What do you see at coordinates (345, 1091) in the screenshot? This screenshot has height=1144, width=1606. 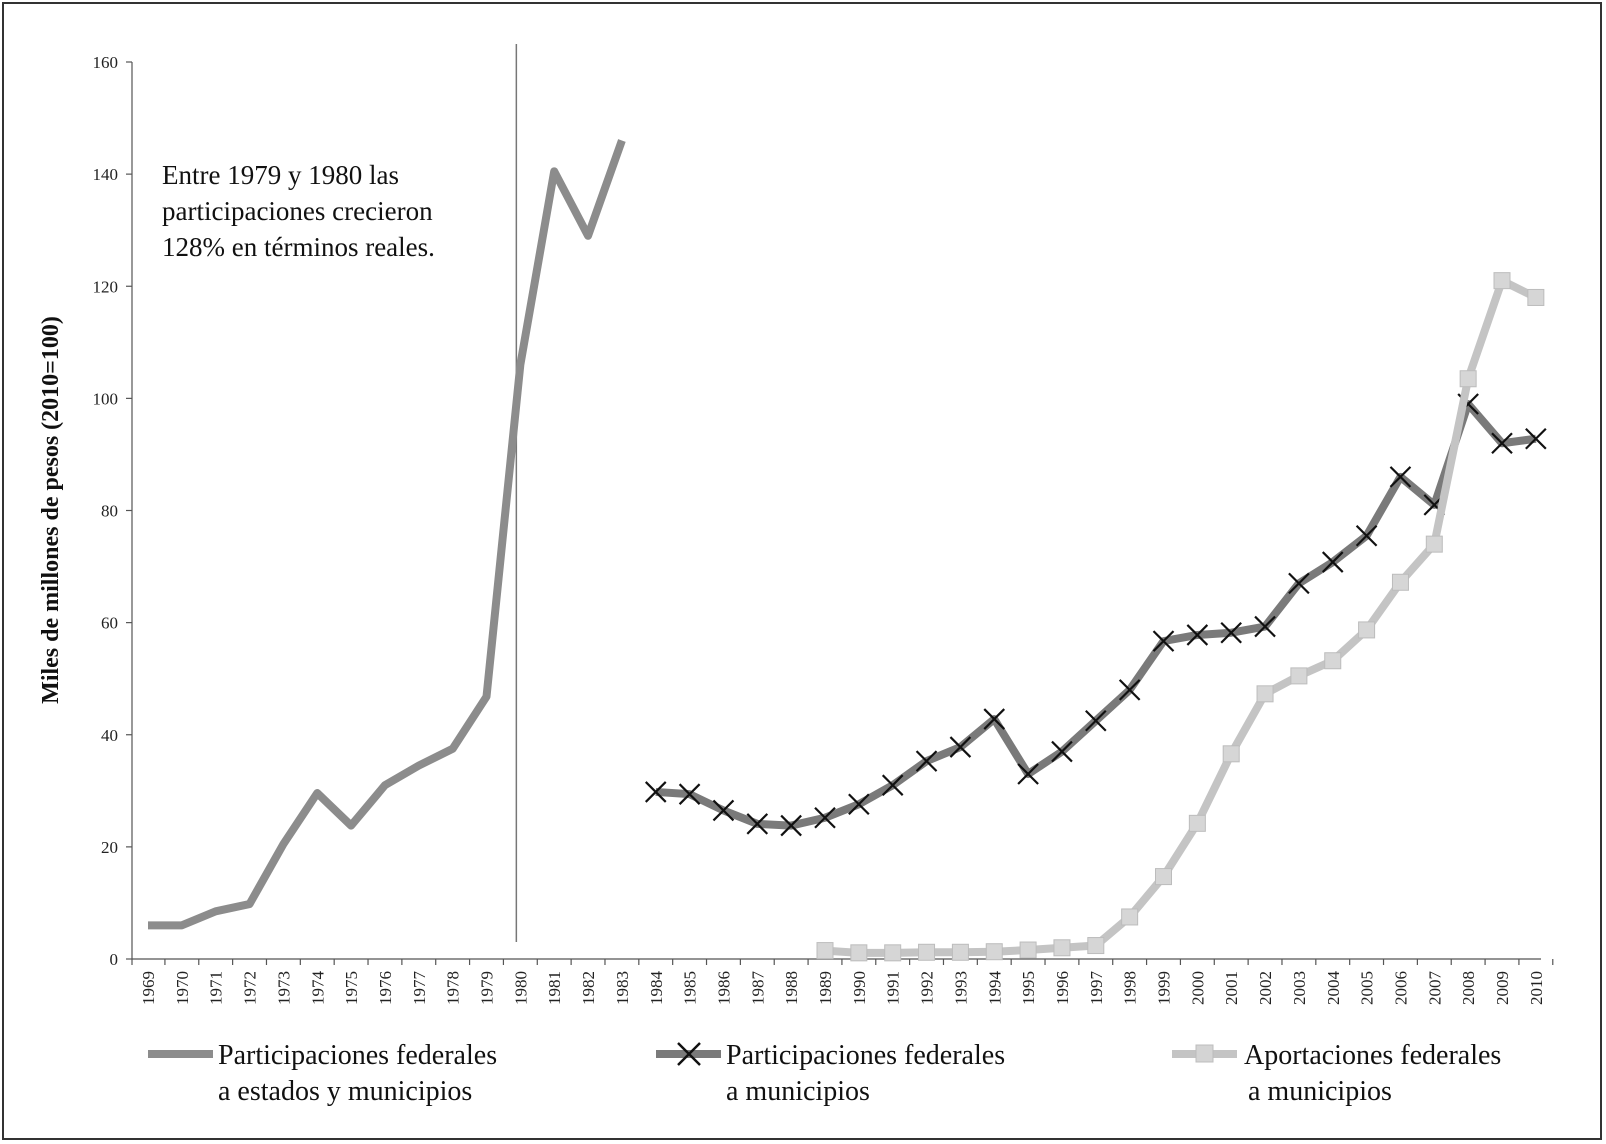 I see `legend-label-line-2: a estados y municipios` at bounding box center [345, 1091].